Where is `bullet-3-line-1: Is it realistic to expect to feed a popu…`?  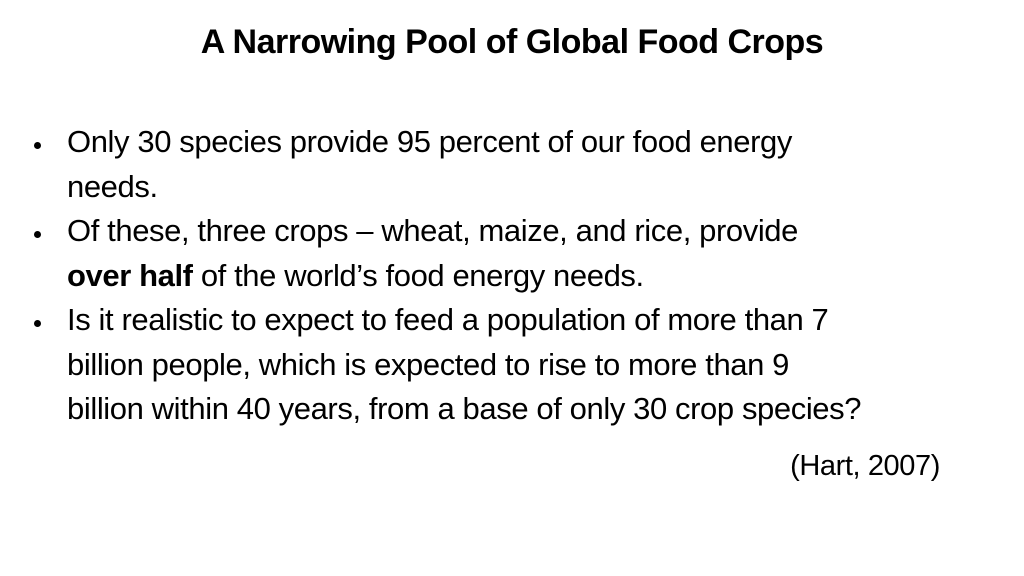 bullet-3-line-1: Is it realistic to expect to feed a popu… is located at coordinates (448, 319).